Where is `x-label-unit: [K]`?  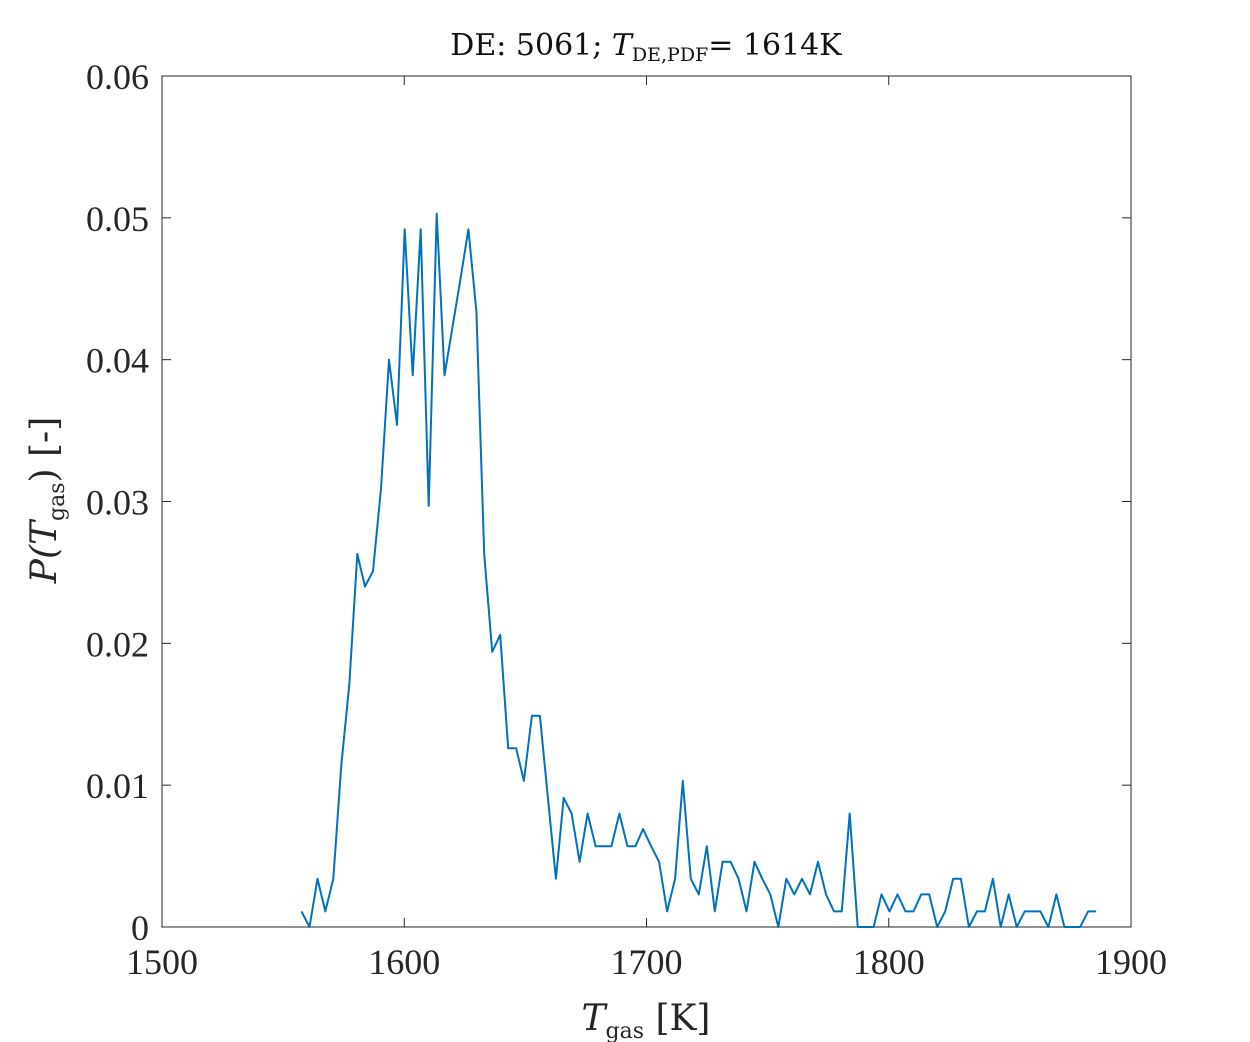 x-label-unit: [K] is located at coordinates (677, 1018).